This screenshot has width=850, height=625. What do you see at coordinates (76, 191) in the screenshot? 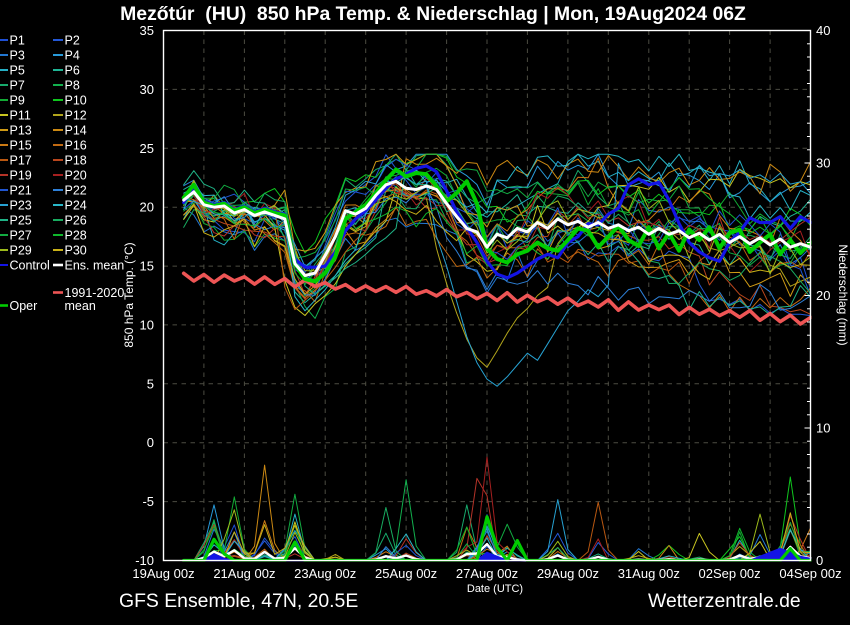
I see `svg-text: P22` at bounding box center [76, 191].